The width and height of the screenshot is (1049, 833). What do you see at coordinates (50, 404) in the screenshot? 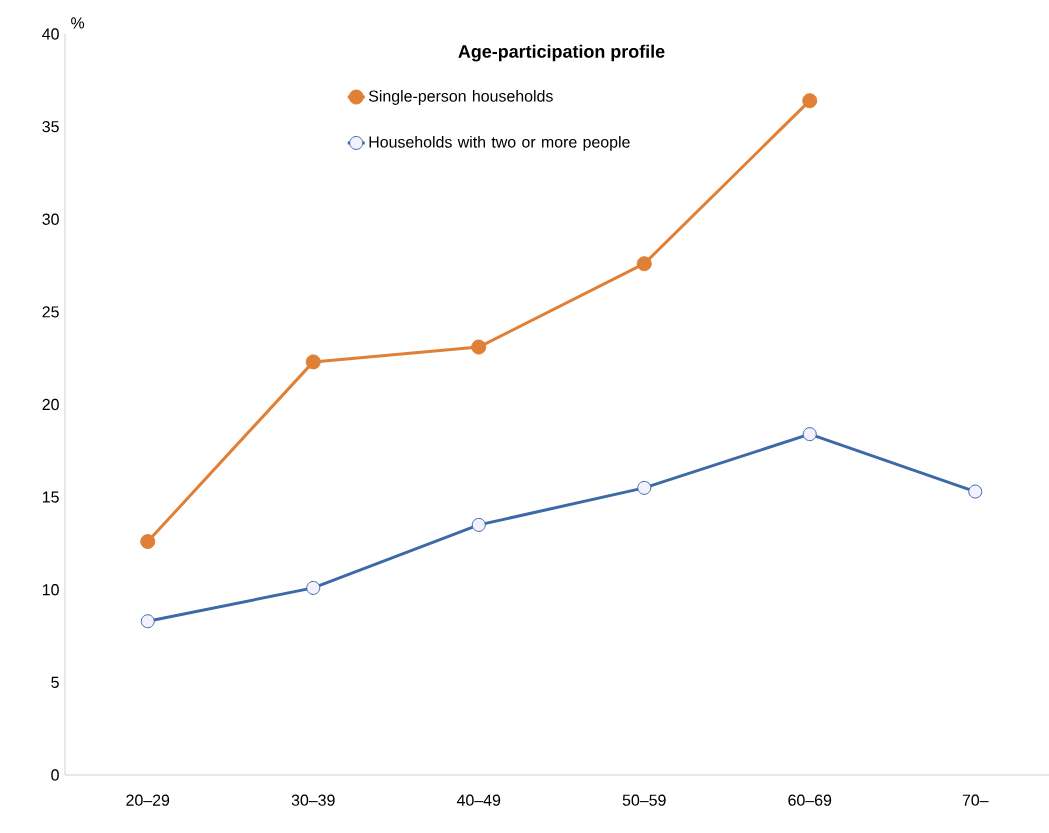
I see `y-tick-label: 20` at bounding box center [50, 404].